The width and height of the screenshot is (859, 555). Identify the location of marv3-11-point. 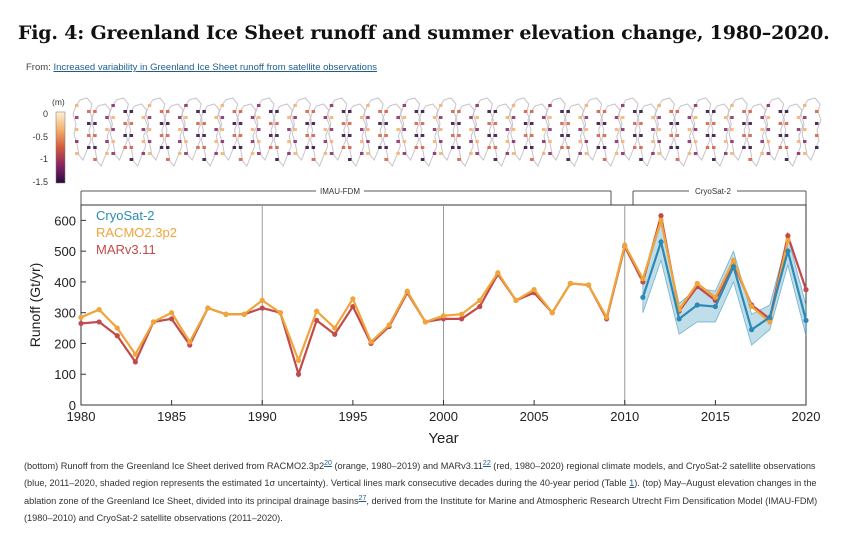
(81, 323).